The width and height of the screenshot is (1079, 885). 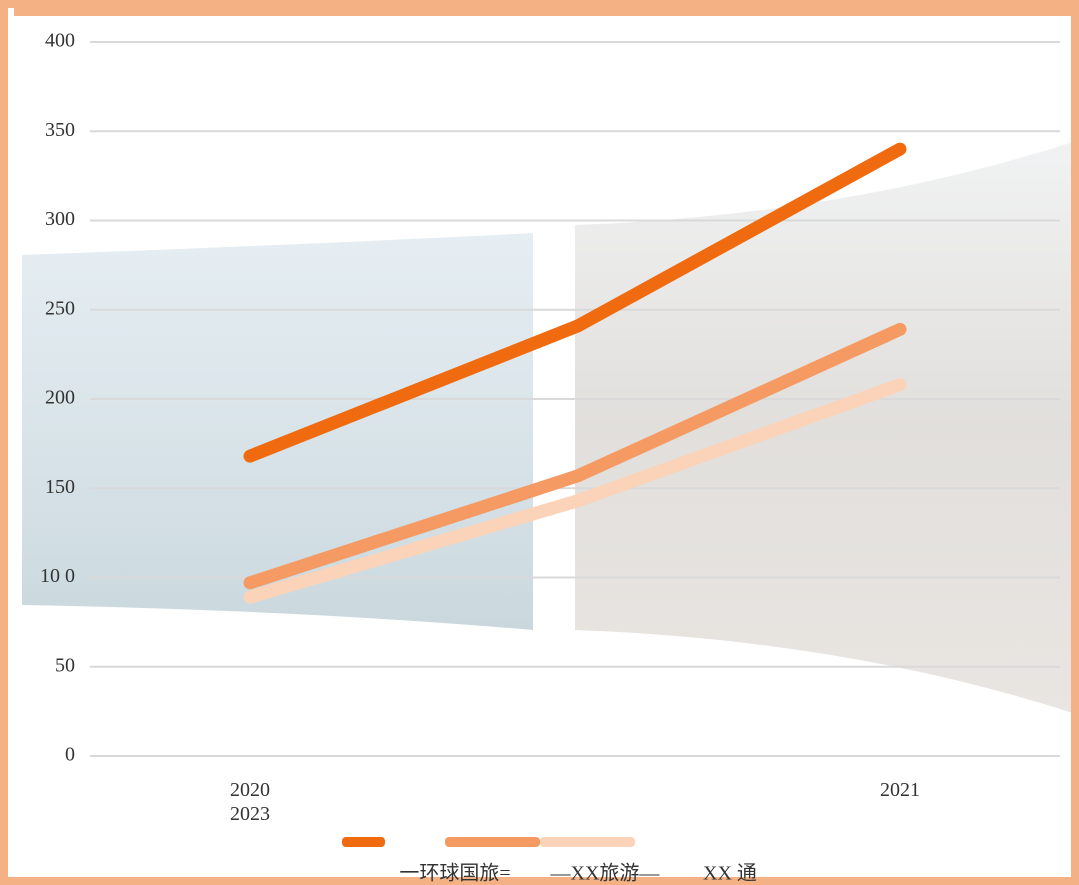 What do you see at coordinates (730, 873) in the screenshot?
I see `legend-label: XX 通` at bounding box center [730, 873].